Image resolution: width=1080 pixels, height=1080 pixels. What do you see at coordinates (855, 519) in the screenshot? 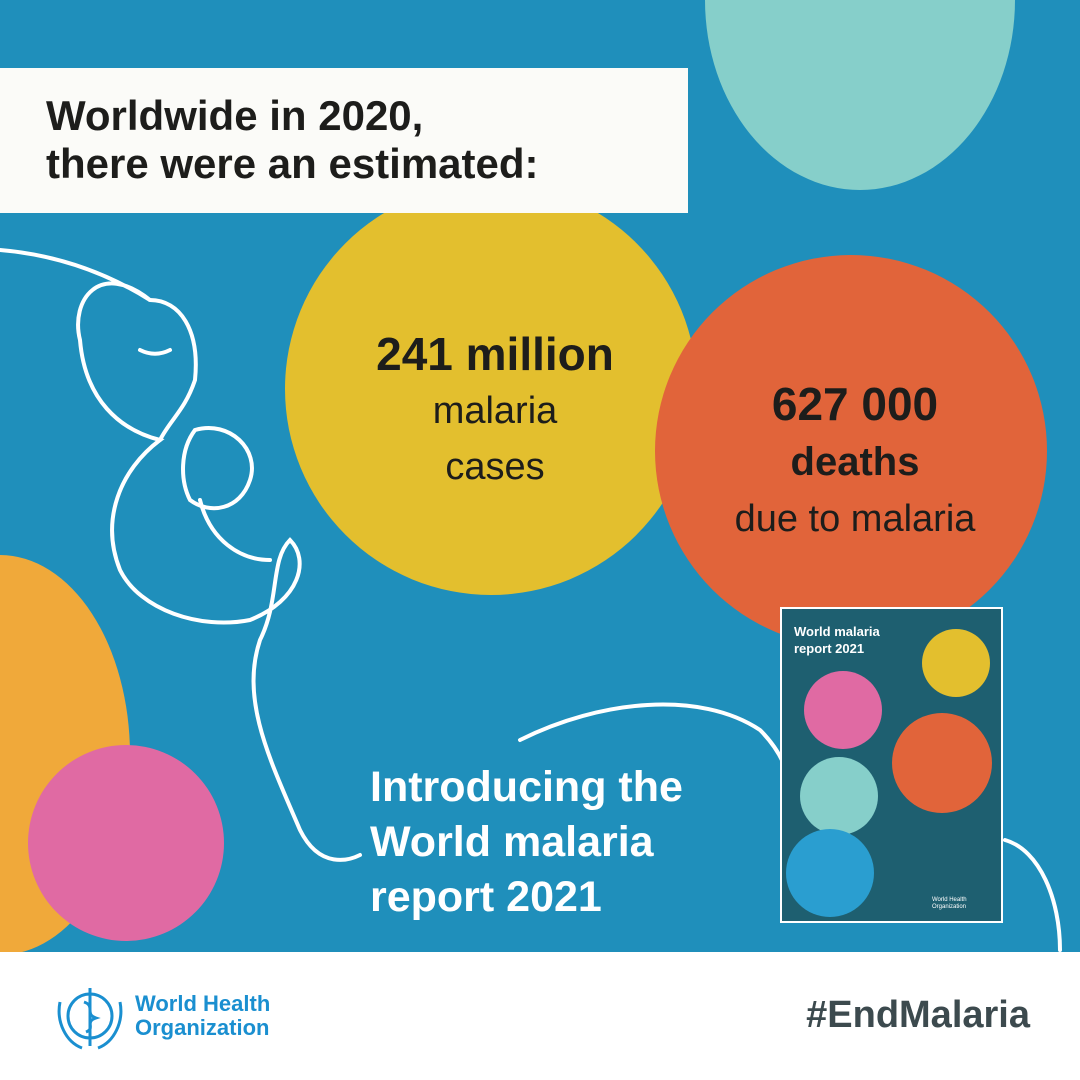
I see `deaths-label-2: due to malaria` at bounding box center [855, 519].